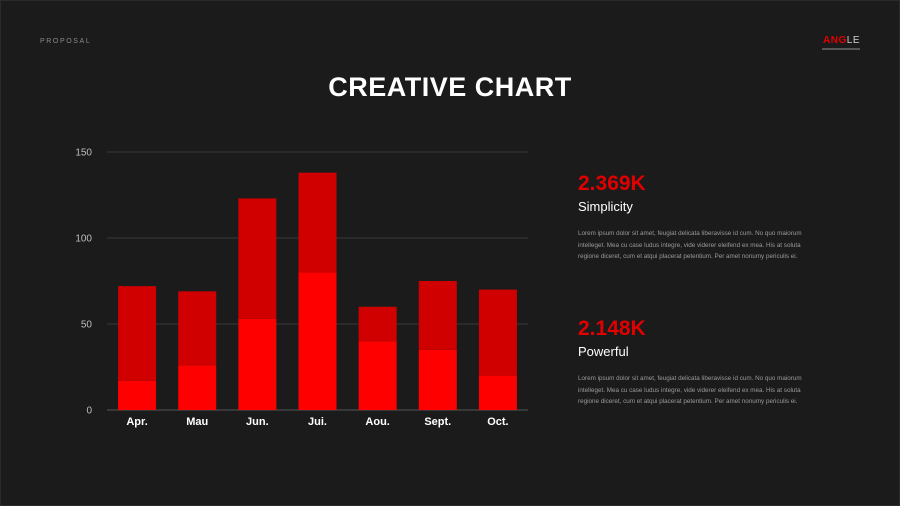 Image resolution: width=900 pixels, height=506 pixels. Describe the element at coordinates (83, 239) in the screenshot. I see `y-tick-label: 100` at that location.